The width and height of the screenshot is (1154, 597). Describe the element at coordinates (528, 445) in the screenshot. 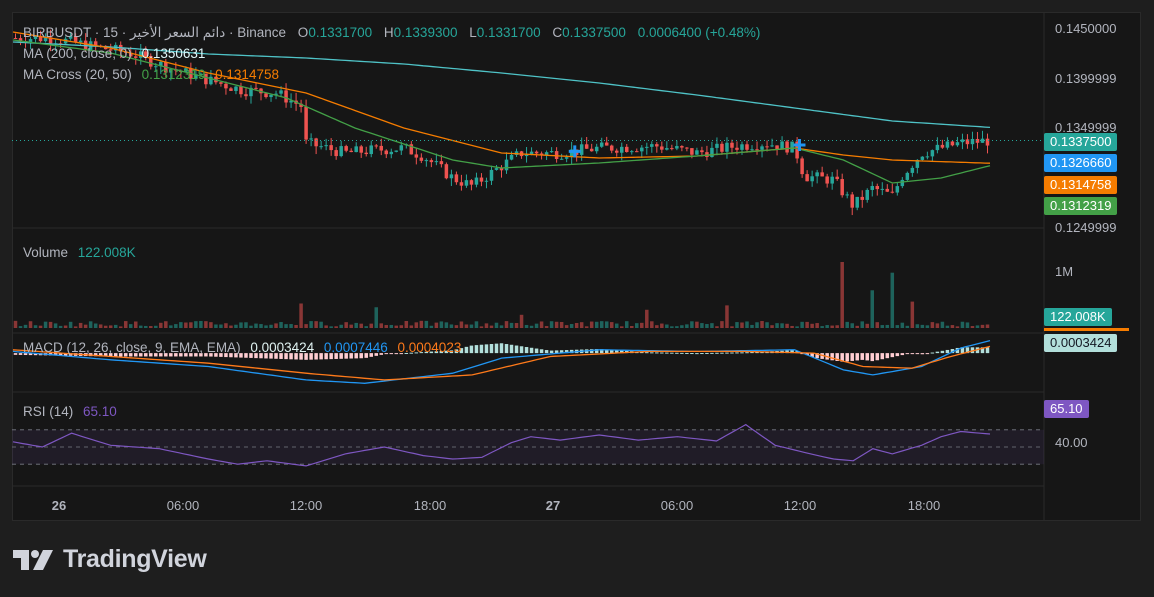

I see `rsi-pane` at that location.